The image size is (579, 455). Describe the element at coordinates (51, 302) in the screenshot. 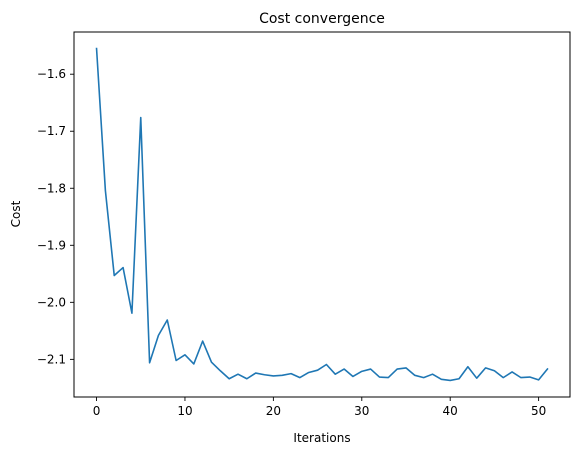

I see `y-tick-label: −2.0` at that location.